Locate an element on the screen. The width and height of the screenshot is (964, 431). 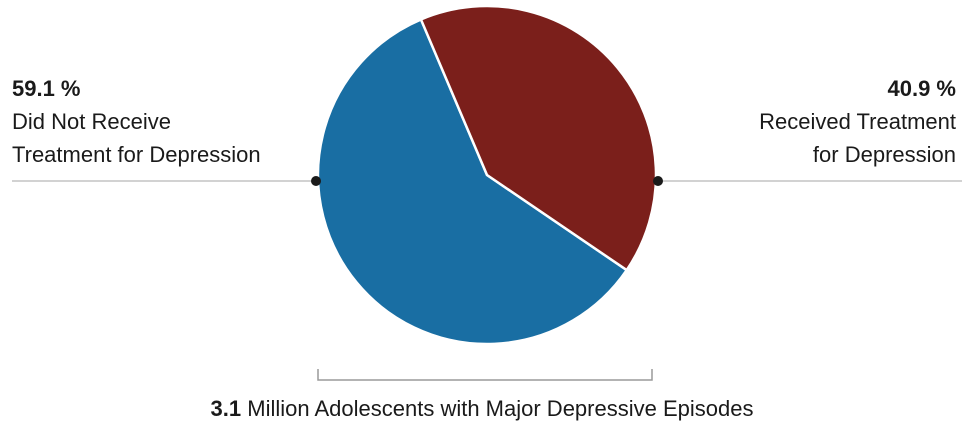
slice-label-received: 40.9 % Received Treatment for Depression is located at coordinates (857, 121).